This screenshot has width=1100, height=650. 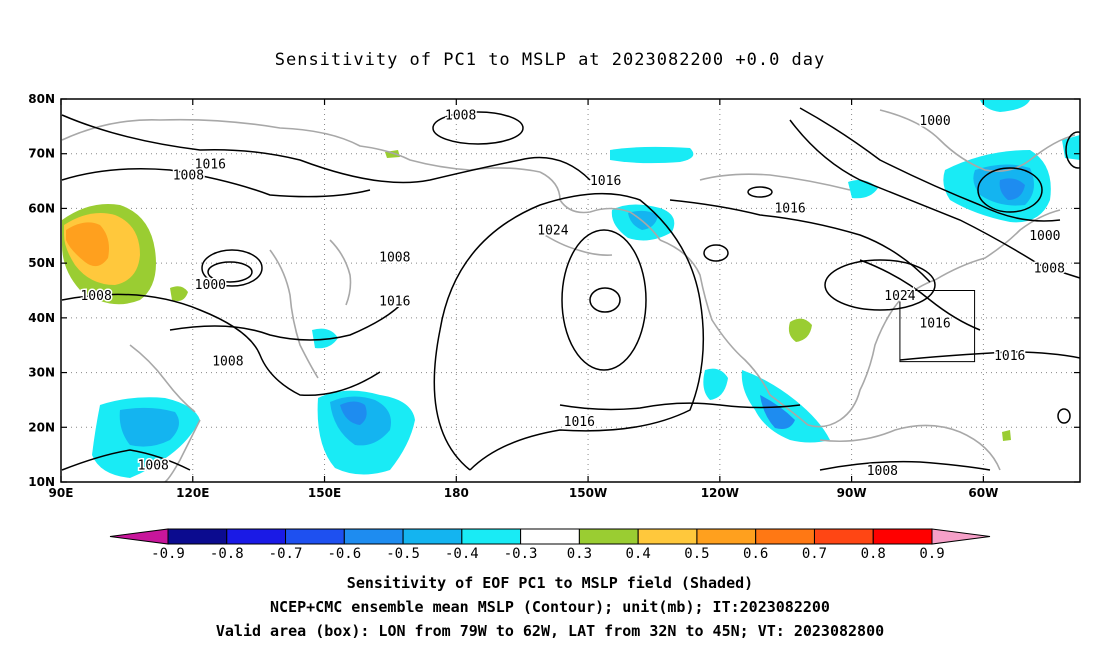 What do you see at coordinates (1044, 236) in the screenshot?
I see `contour-label-7: 1000` at bounding box center [1044, 236].